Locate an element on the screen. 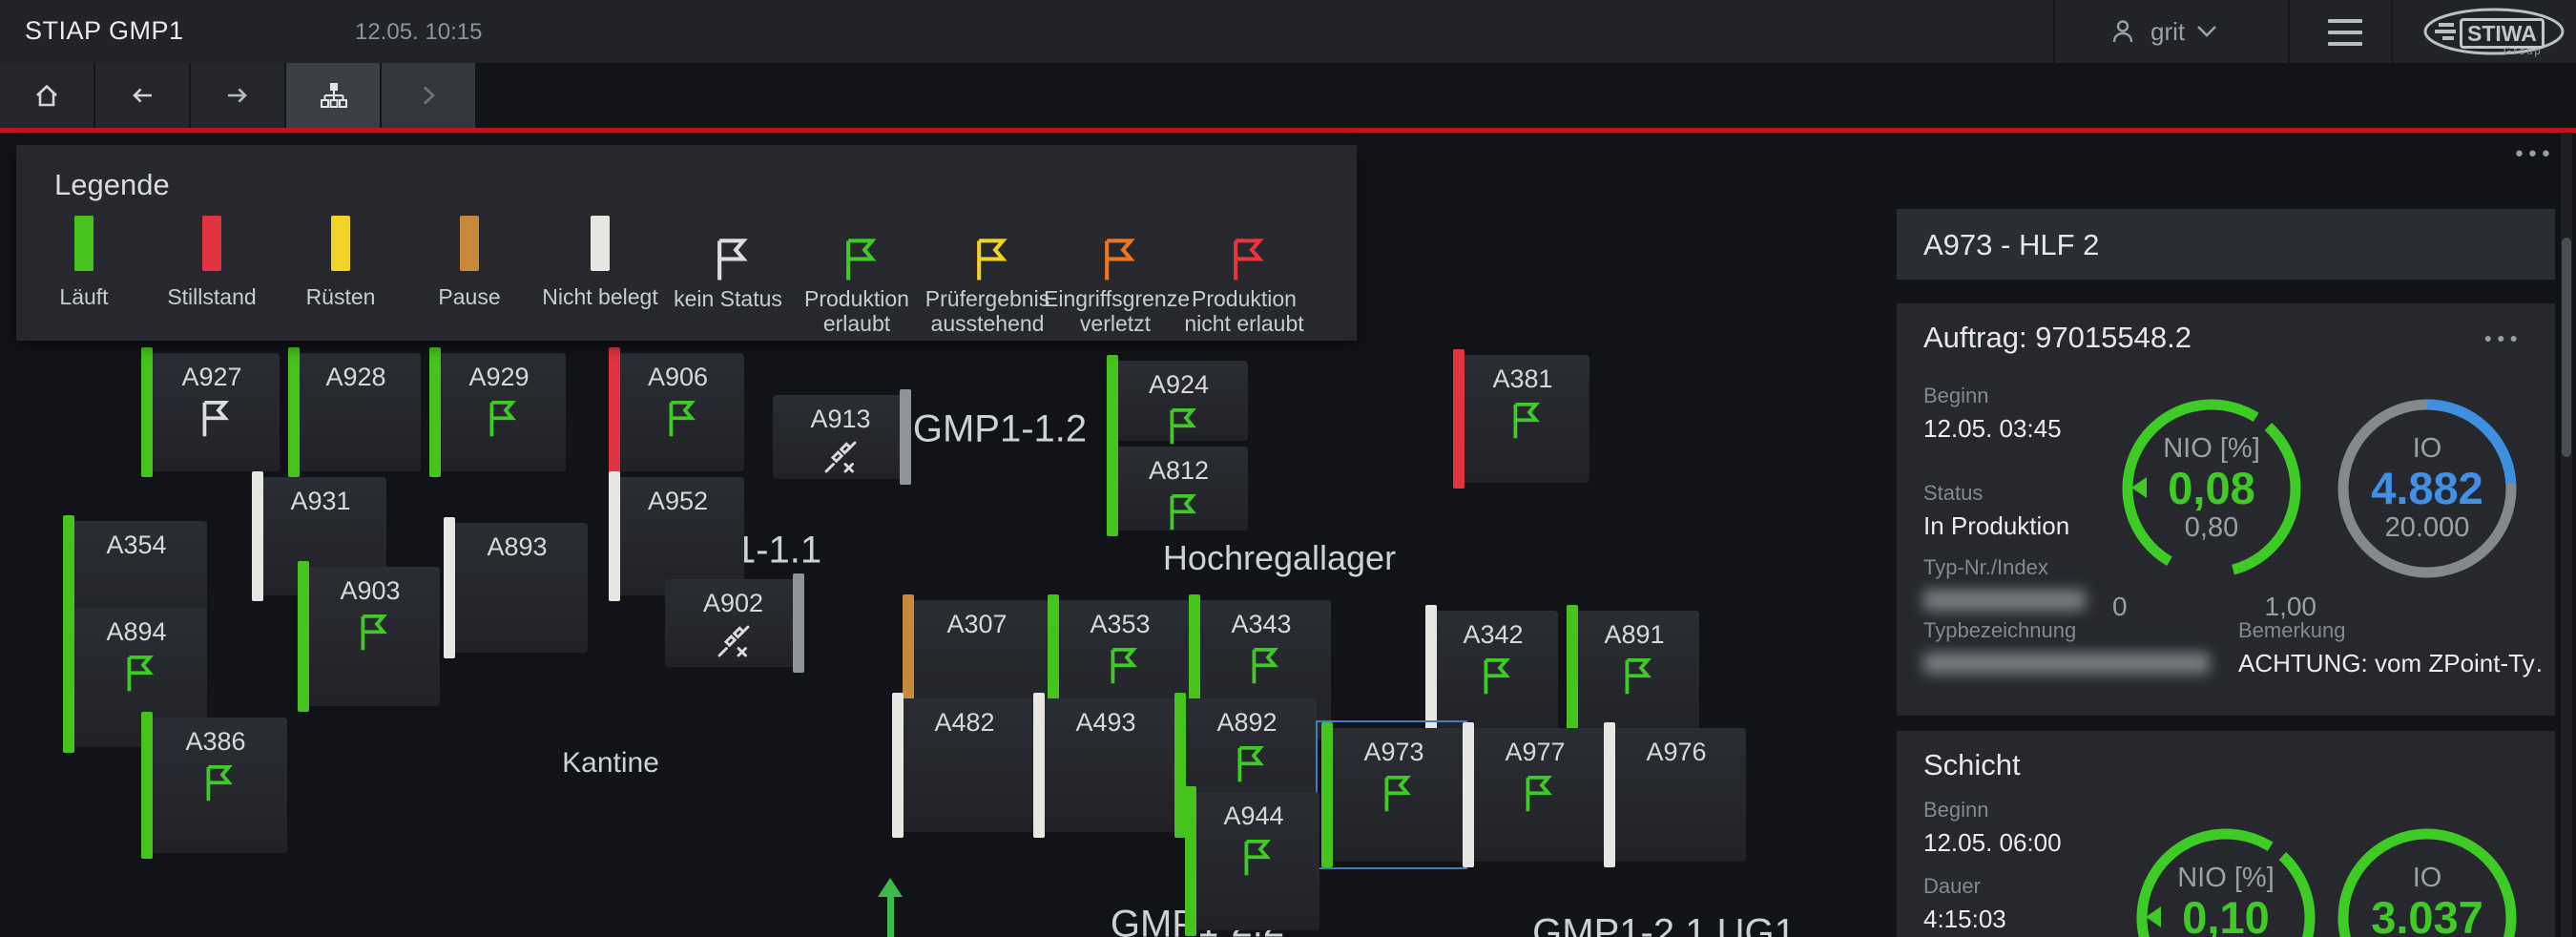  gauge-max: 1,00 is located at coordinates (2290, 606).